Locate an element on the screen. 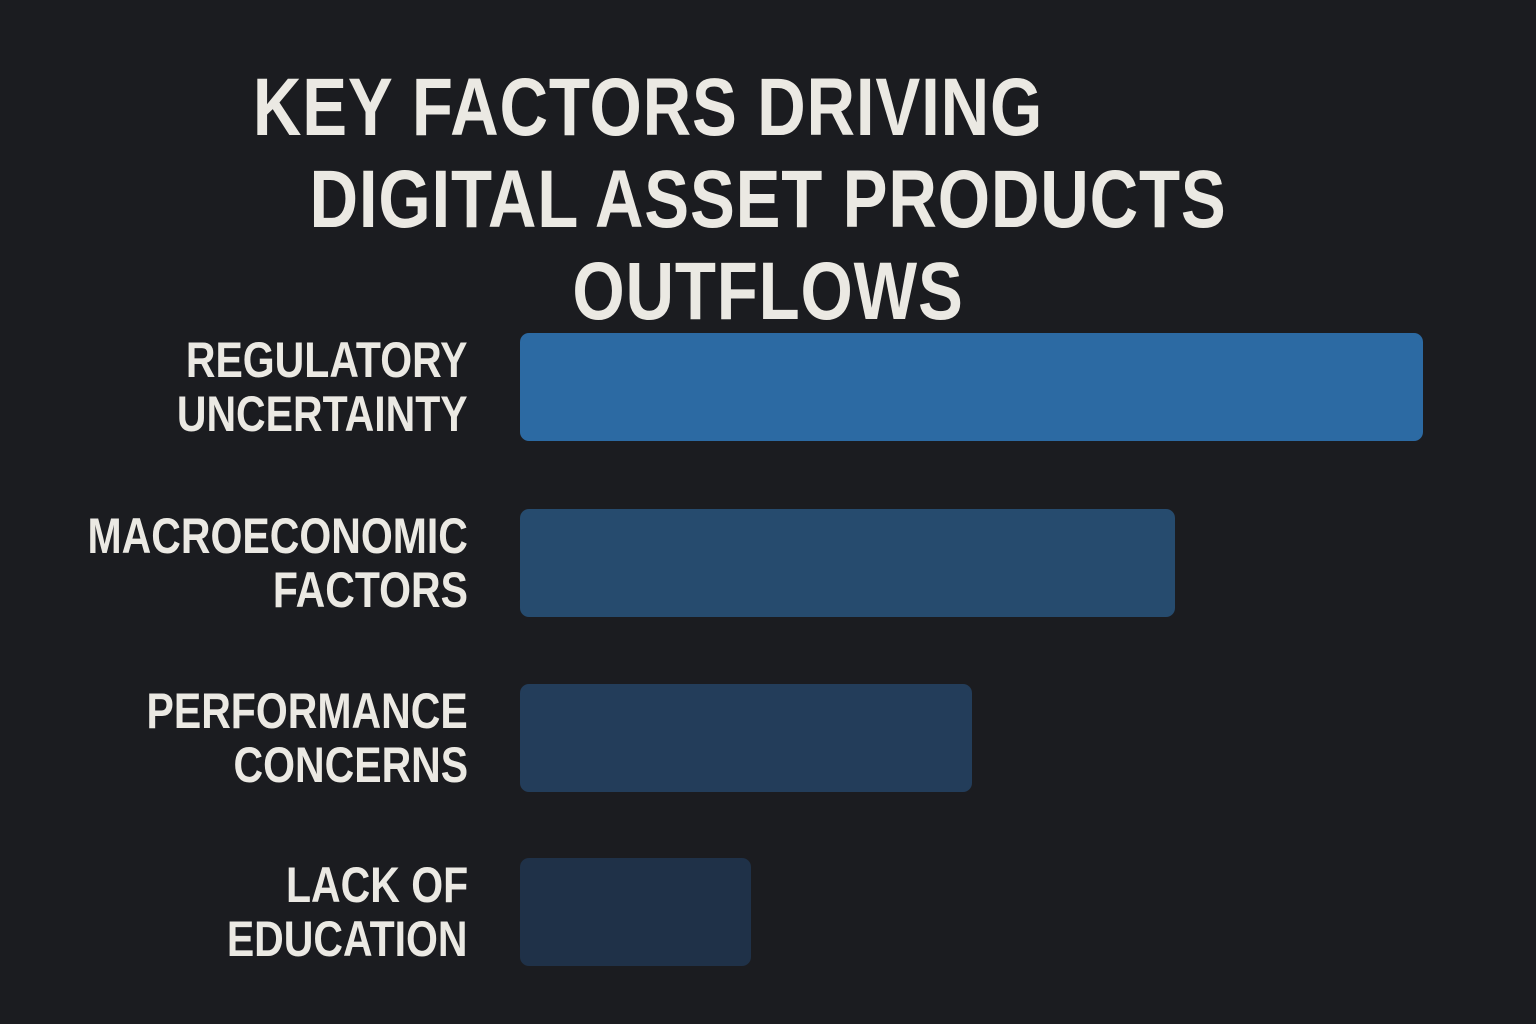  bar-label: MACROECONOMIC FACTORS is located at coordinates (277, 563).